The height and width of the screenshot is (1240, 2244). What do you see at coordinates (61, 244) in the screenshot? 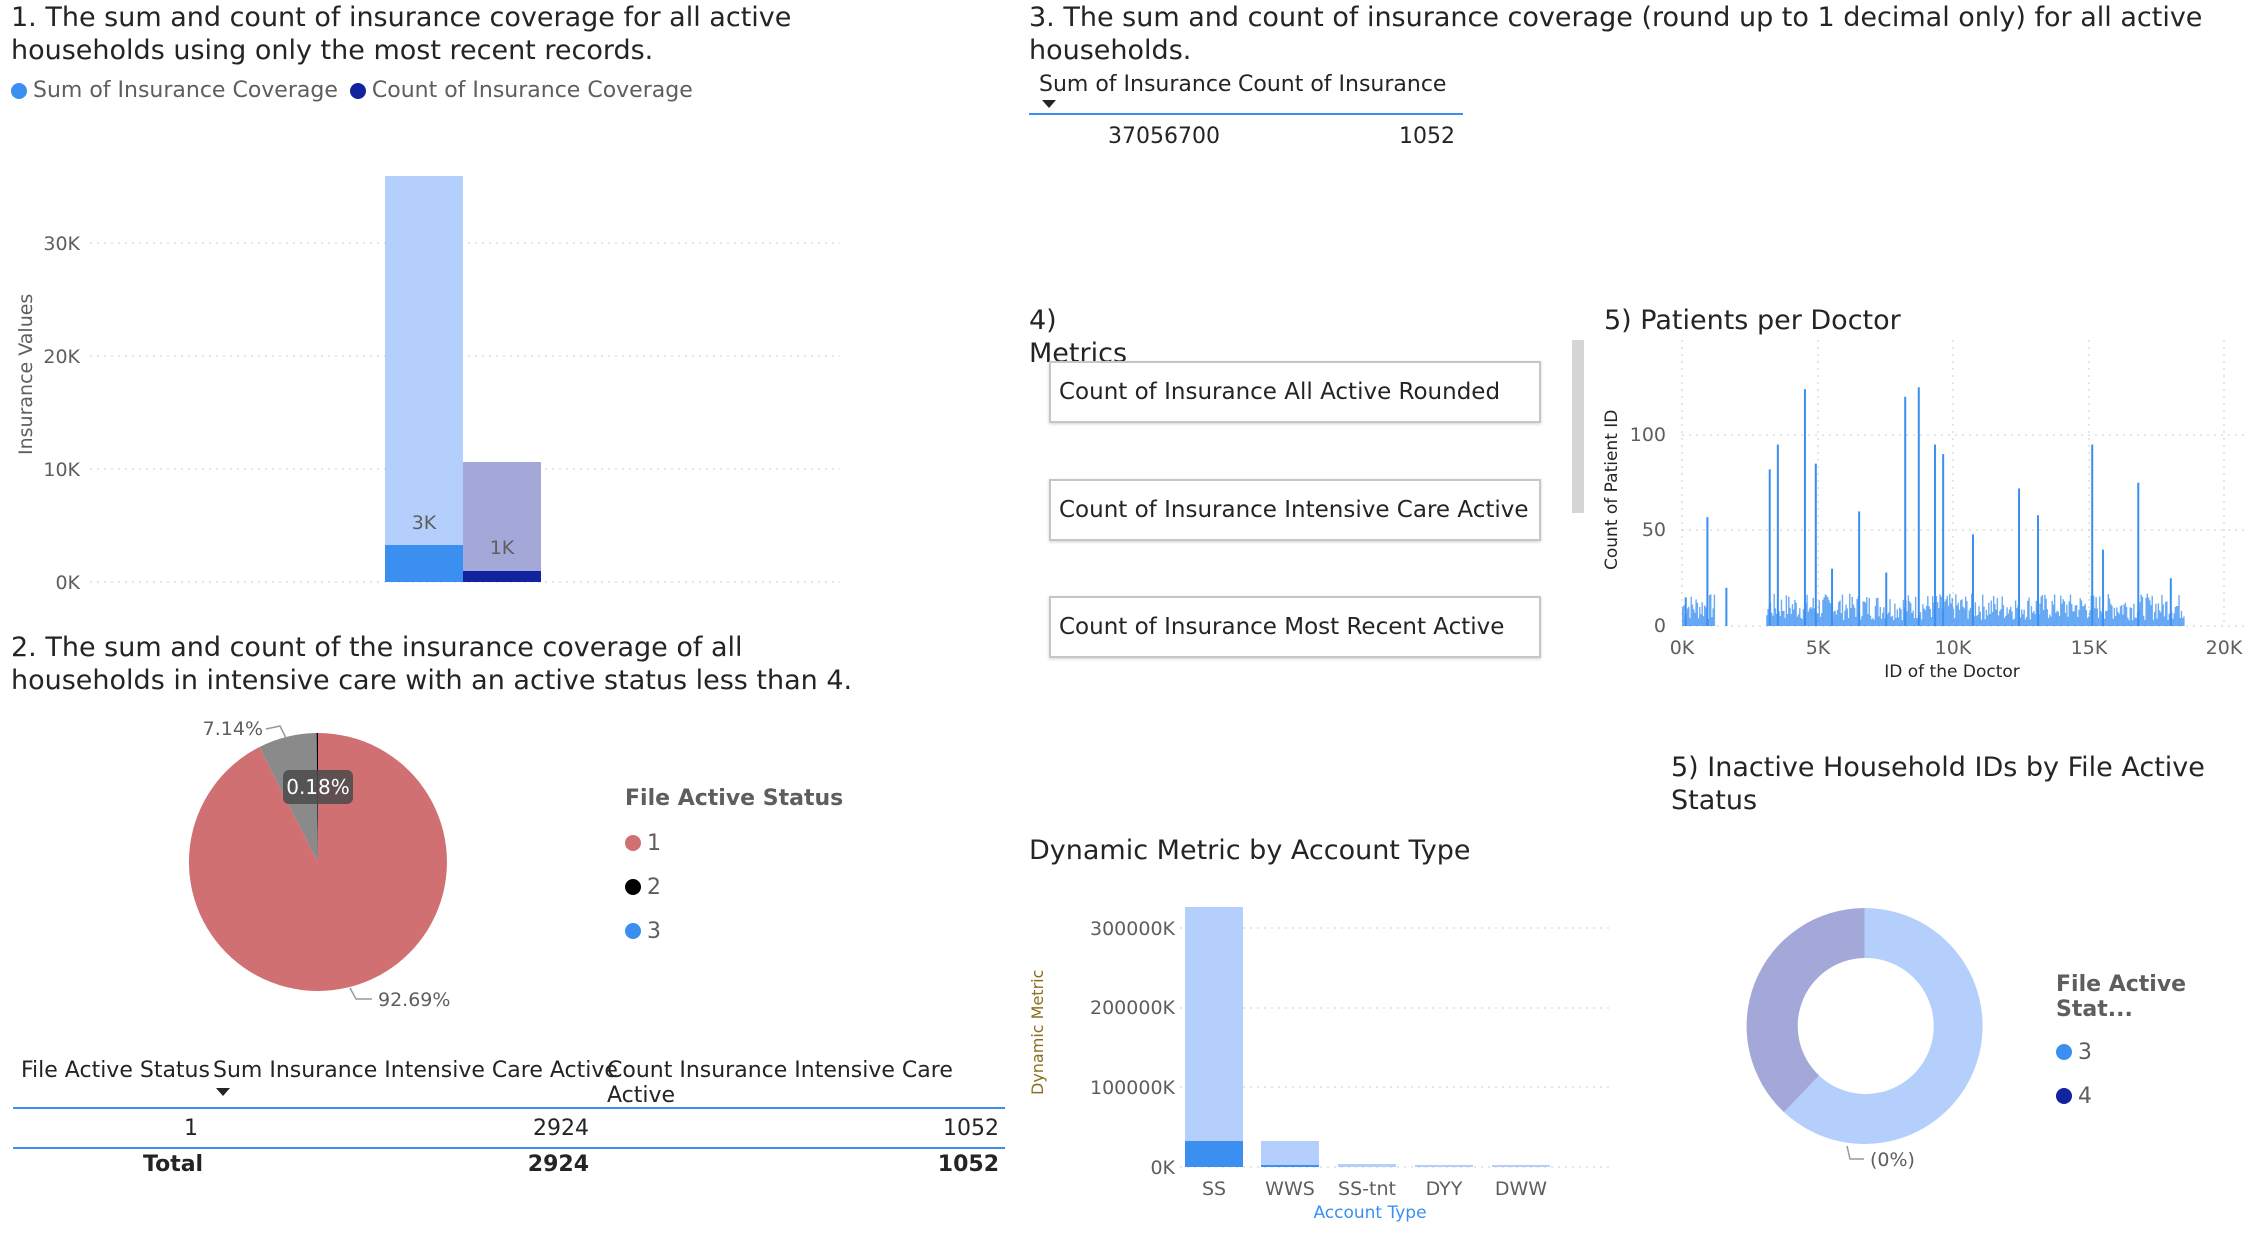
I see `ytick-30k: 30K` at bounding box center [61, 244].